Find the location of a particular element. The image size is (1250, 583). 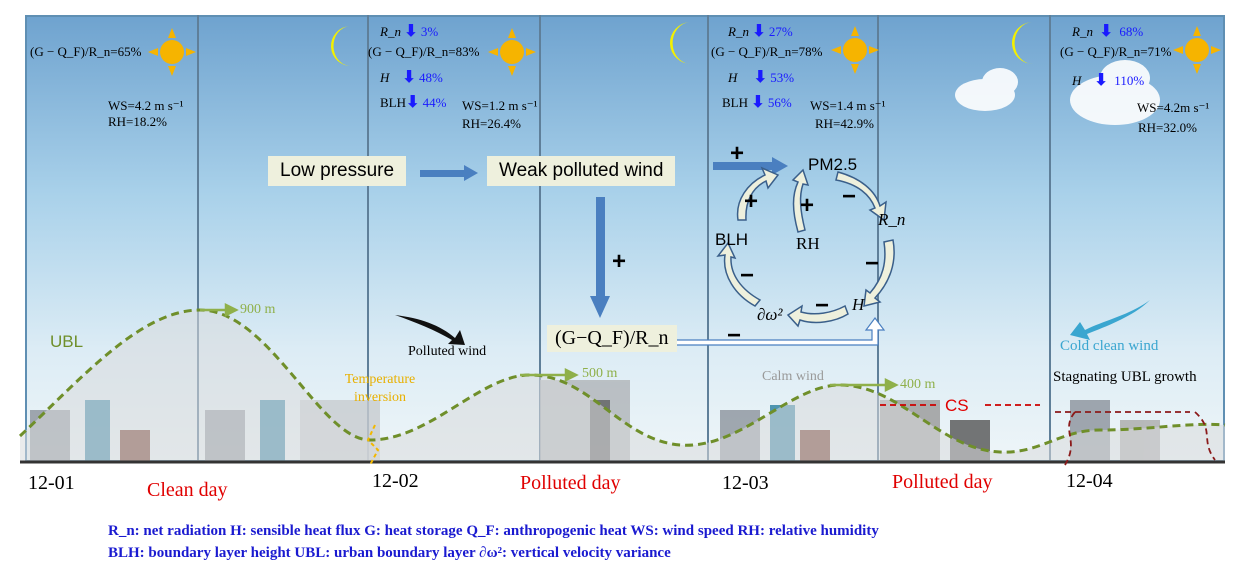

rh-loop-label: RH is located at coordinates (808, 243).